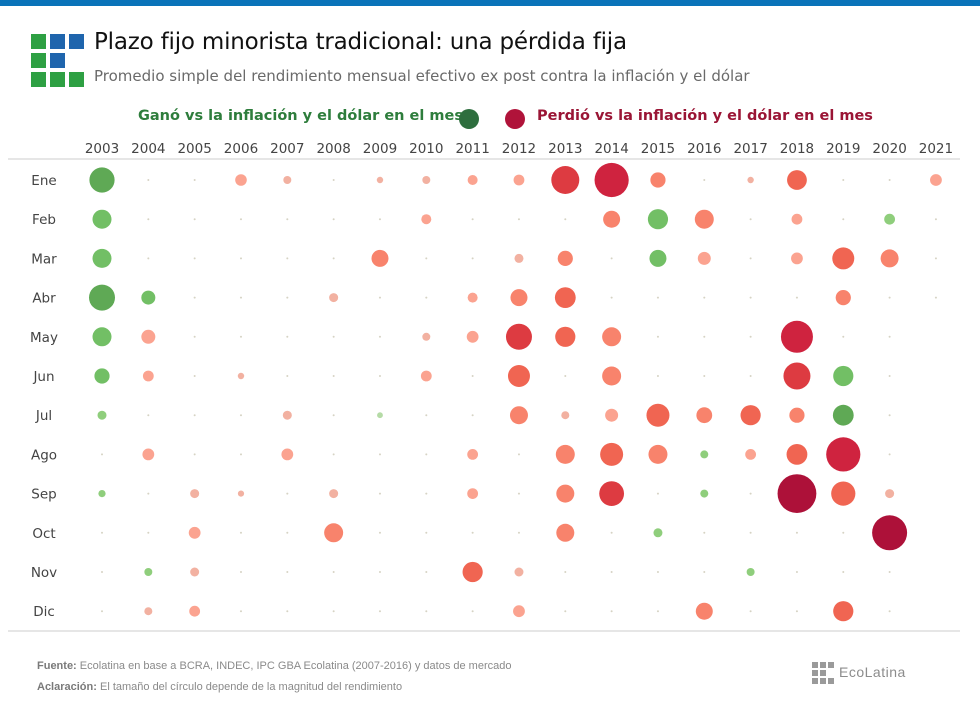 The image size is (980, 712). What do you see at coordinates (43, 377) in the screenshot?
I see `y-tick-label: Jun` at bounding box center [43, 377].